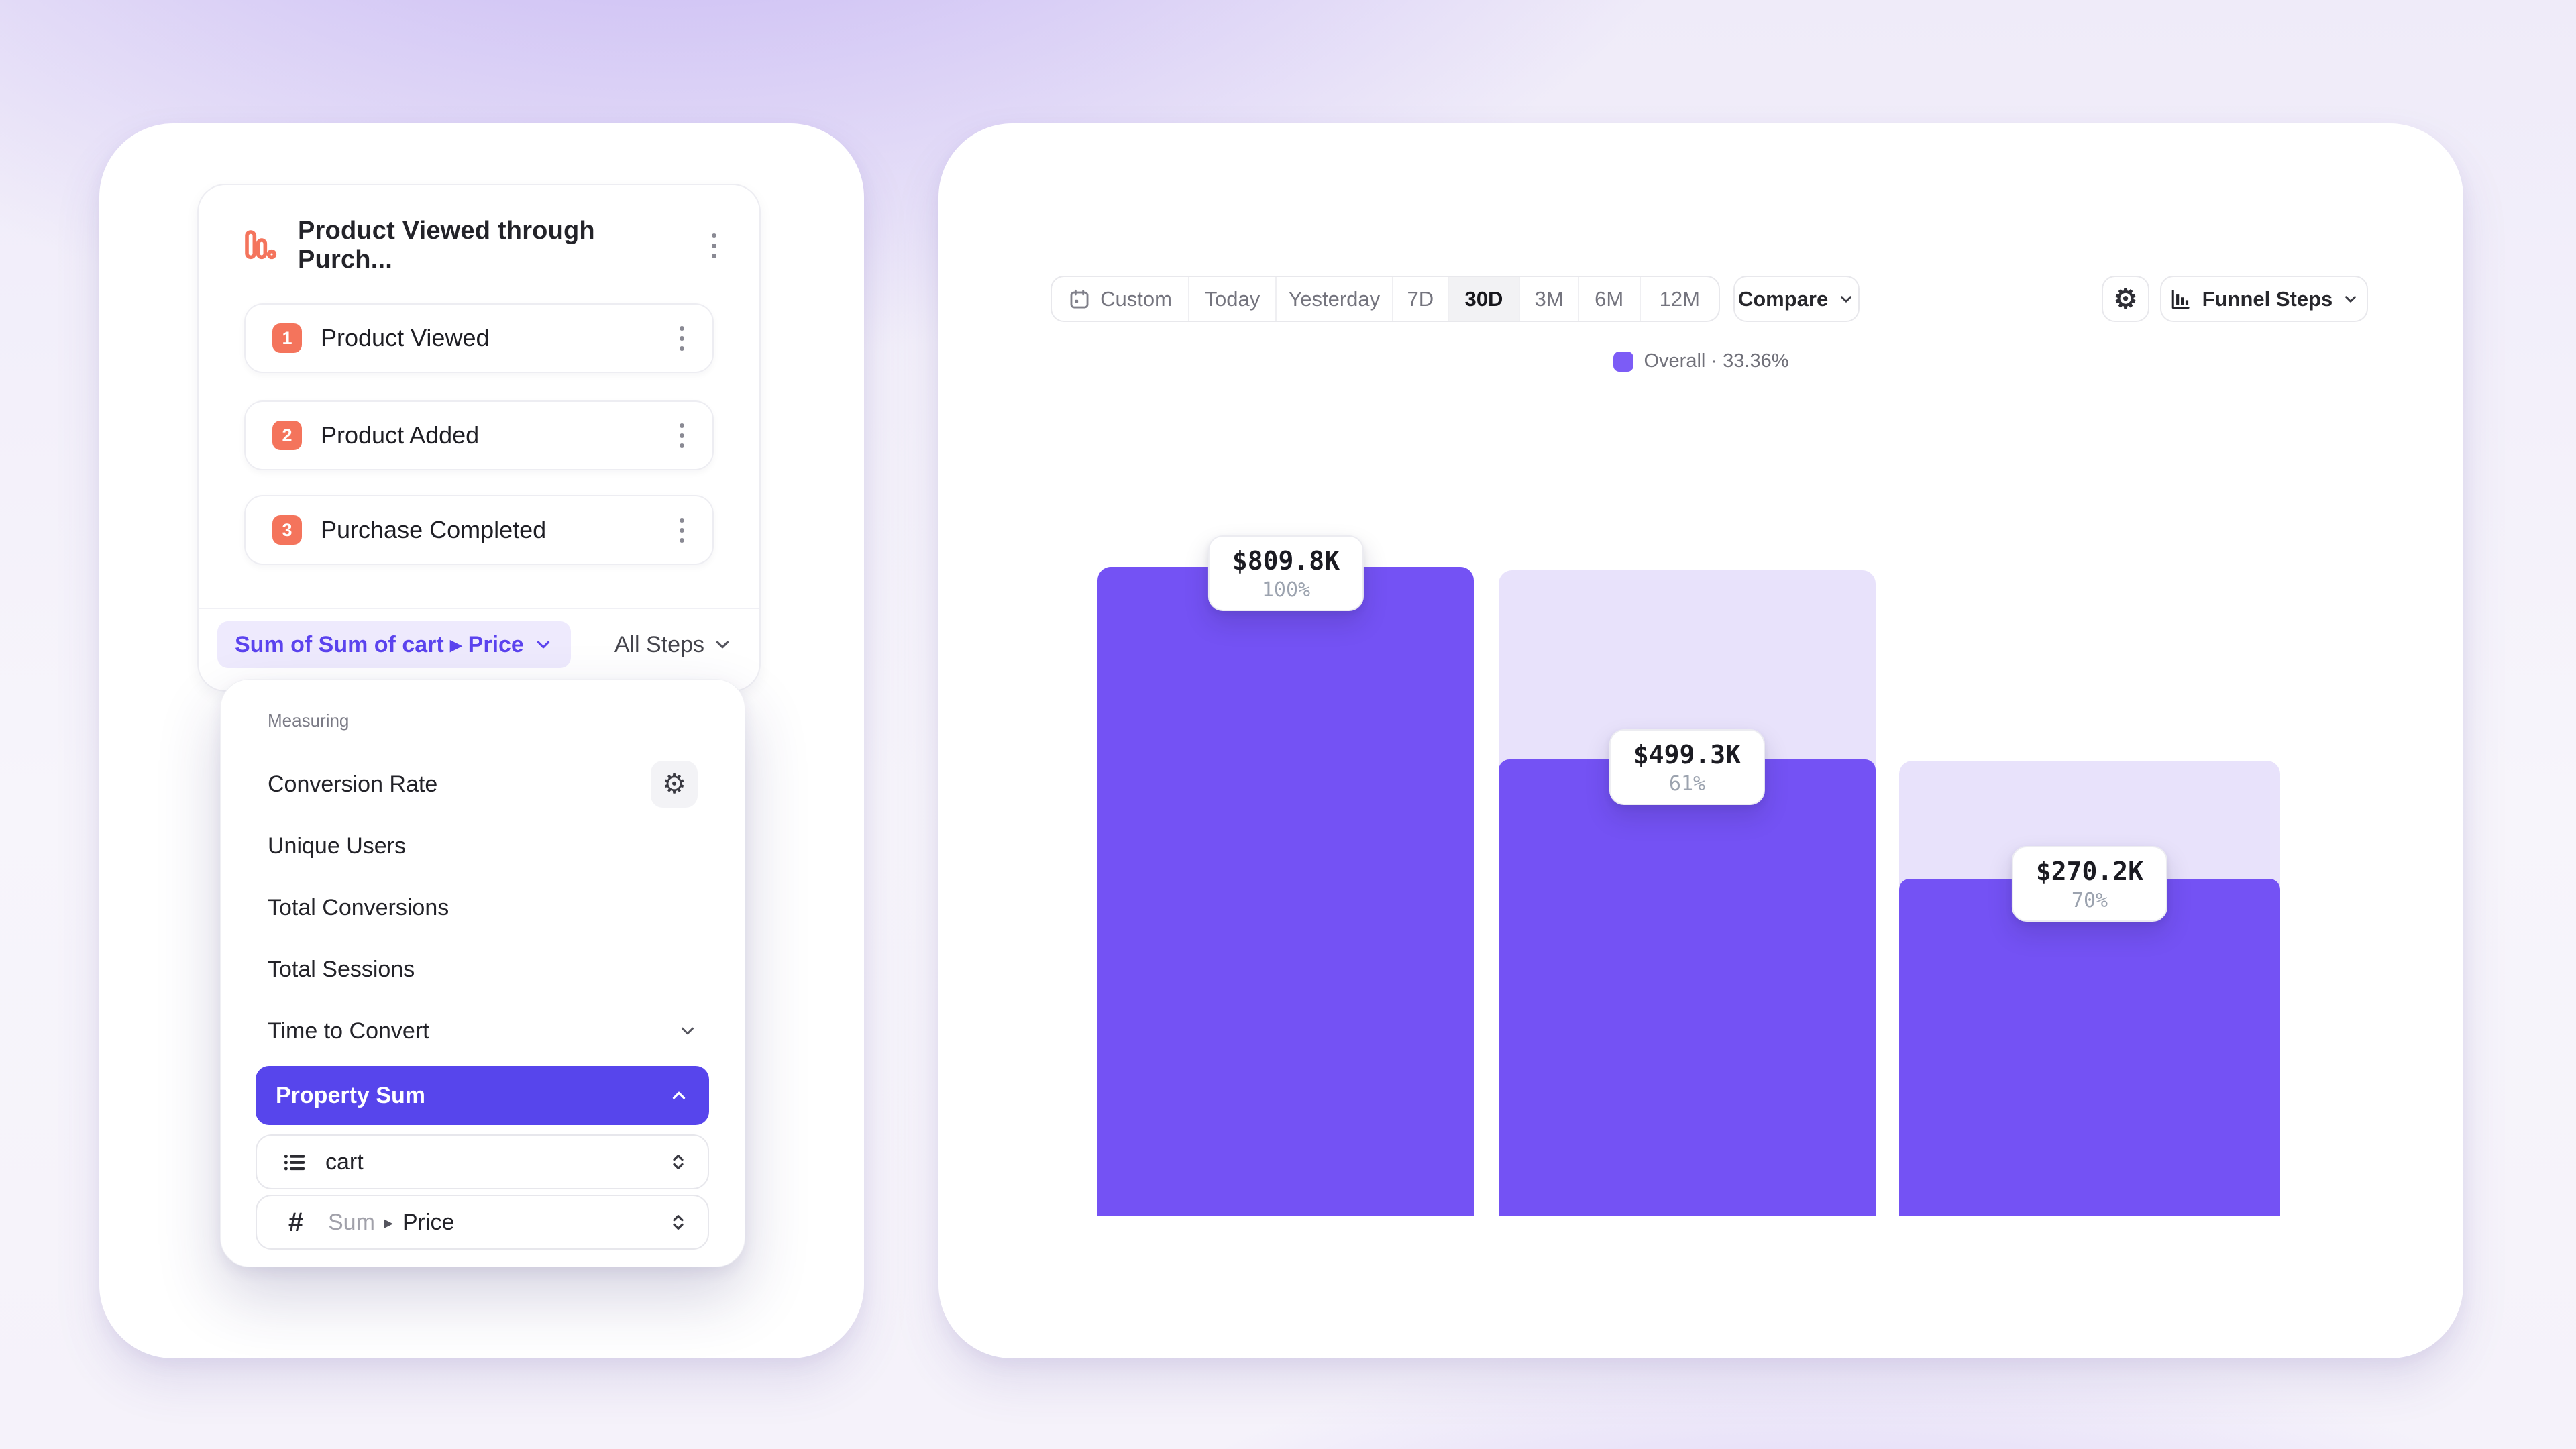  I want to click on menu-item-conversion-rate: Conversion Rate ⚙, so click(483, 784).